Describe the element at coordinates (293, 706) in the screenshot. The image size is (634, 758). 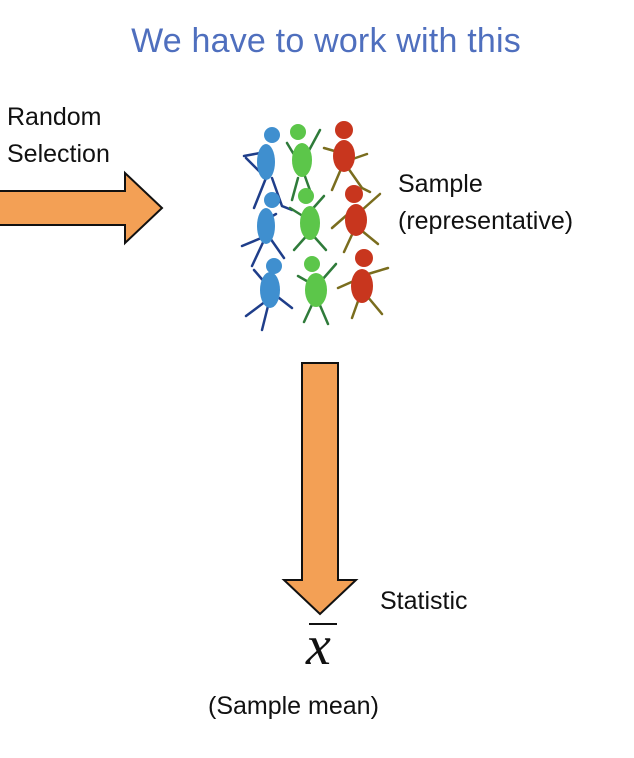
I see `sample-mean-label: (Sample mean)` at that location.